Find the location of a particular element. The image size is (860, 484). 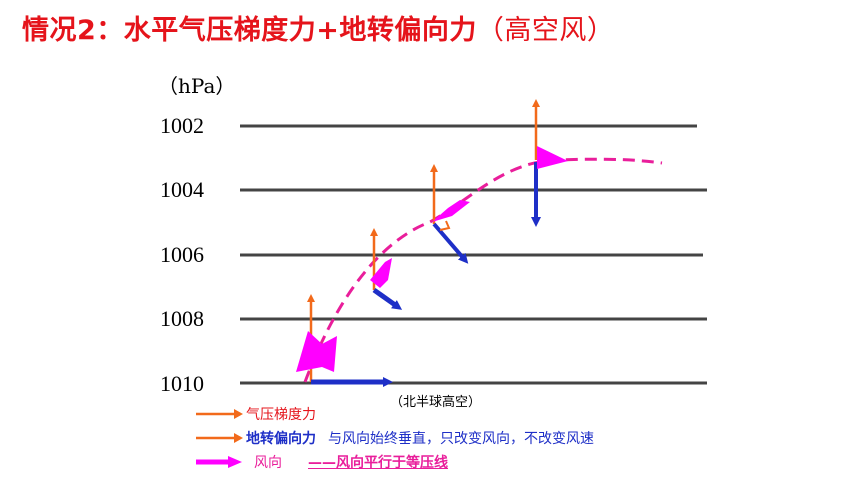

right-angle-mark is located at coordinates (445, 225).